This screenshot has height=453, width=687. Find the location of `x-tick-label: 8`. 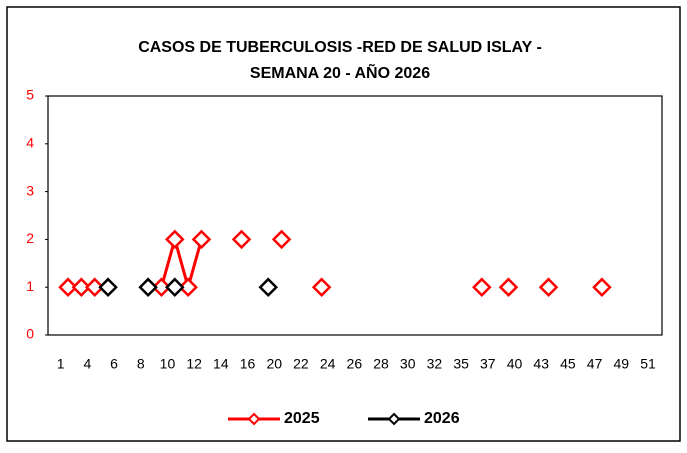

x-tick-label: 8 is located at coordinates (141, 364).